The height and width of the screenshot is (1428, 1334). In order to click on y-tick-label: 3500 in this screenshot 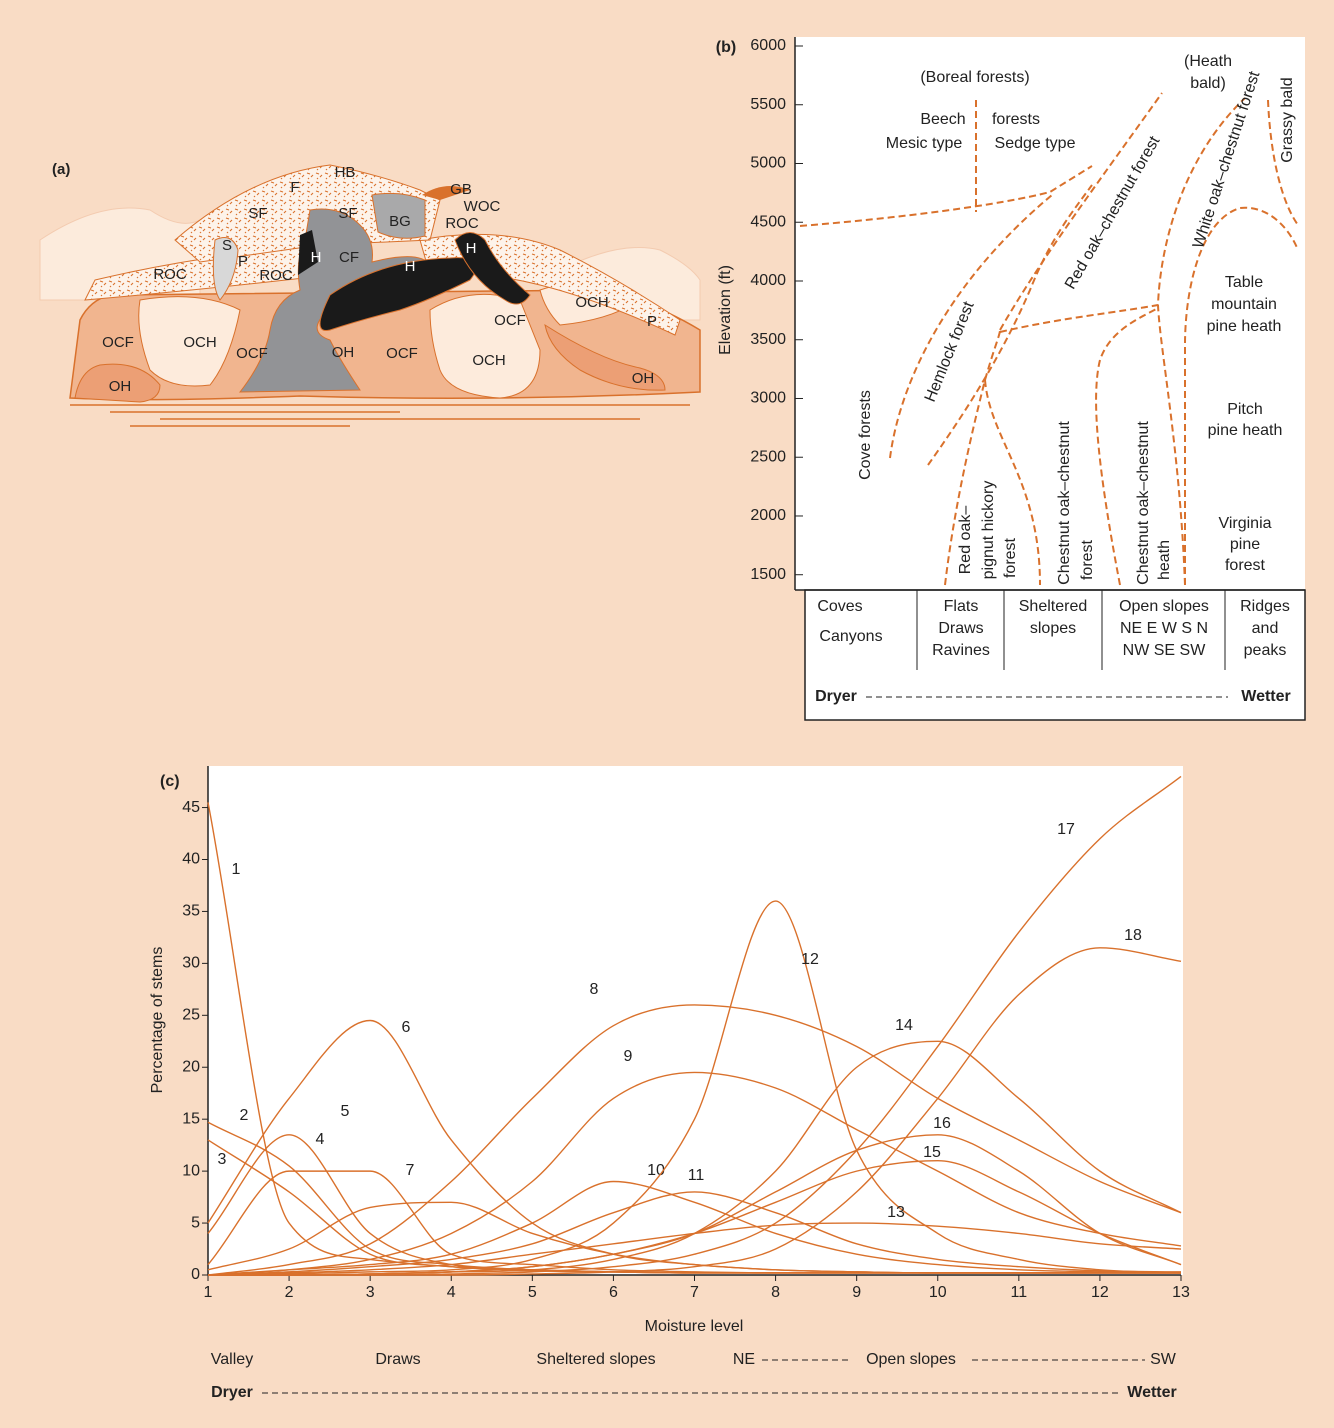, I will do `click(768, 339)`.